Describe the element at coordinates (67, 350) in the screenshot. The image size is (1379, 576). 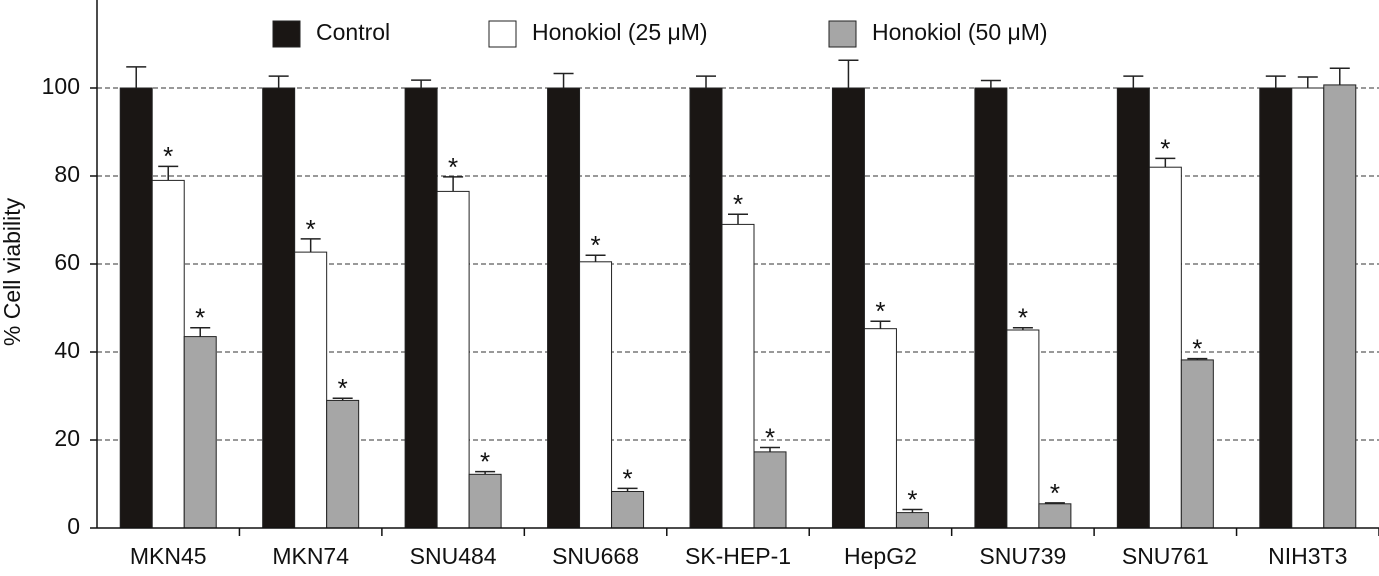
I see `y-tick-label: 40` at that location.